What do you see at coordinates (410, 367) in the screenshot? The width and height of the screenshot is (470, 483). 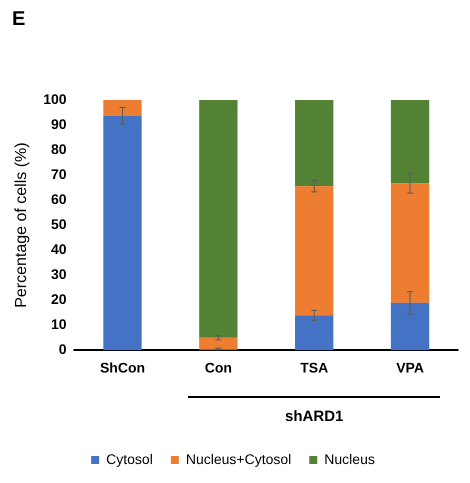 I see `x-tick-label: VPA` at bounding box center [410, 367].